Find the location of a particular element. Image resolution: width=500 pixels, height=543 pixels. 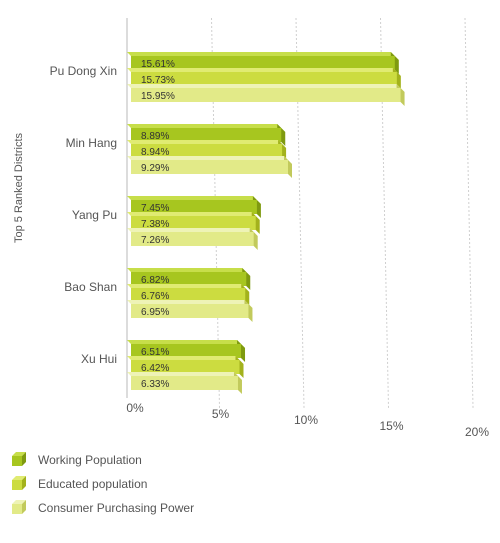

data-label: 15.73% is located at coordinates (158, 80).